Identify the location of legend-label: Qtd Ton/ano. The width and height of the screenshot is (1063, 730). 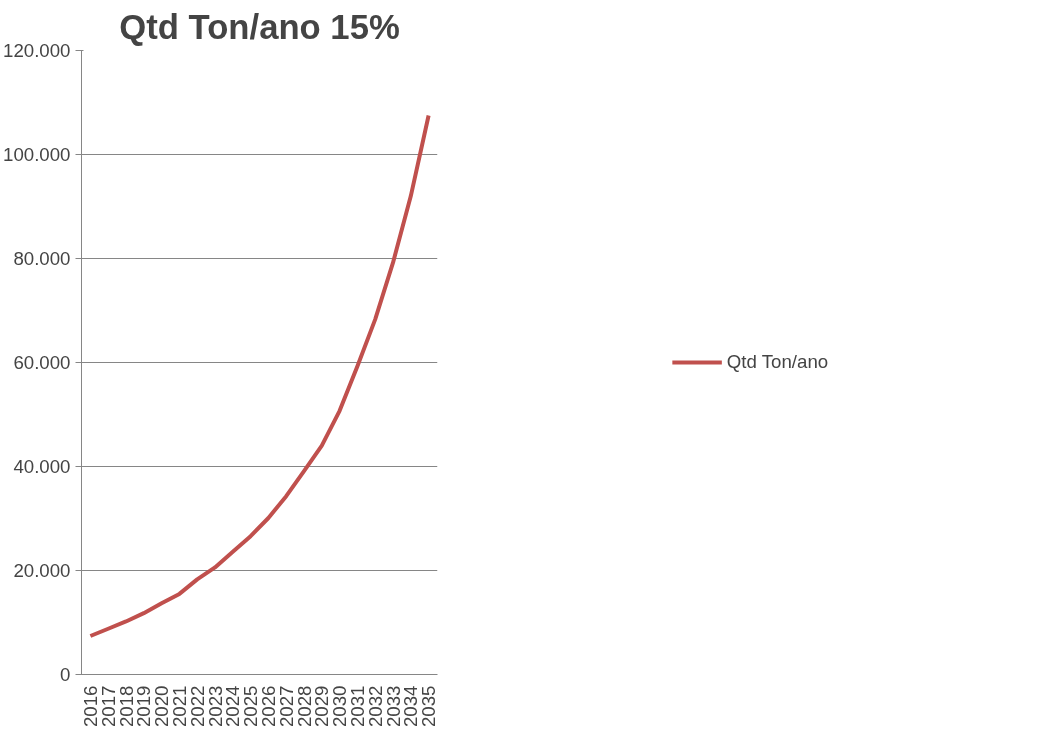
(777, 362).